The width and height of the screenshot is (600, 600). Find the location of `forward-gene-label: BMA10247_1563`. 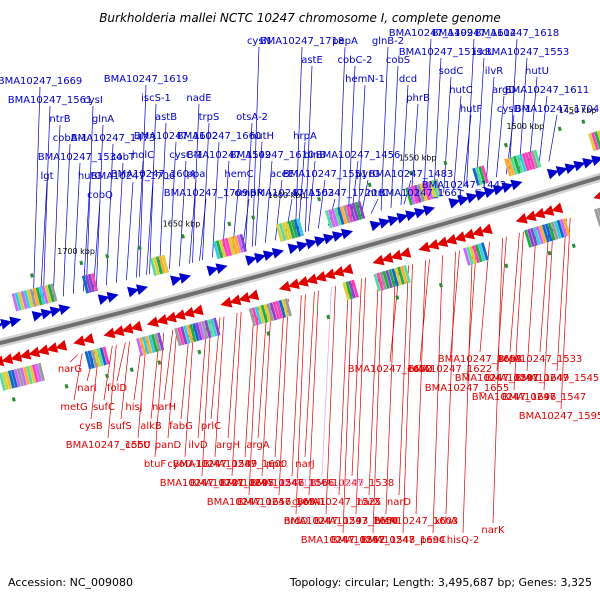

forward-gene-label: BMA10247_1563 is located at coordinates (292, 193).